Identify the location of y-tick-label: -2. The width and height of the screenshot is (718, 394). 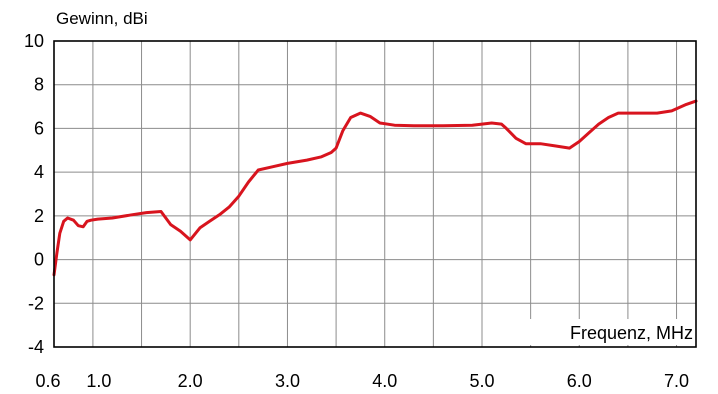
(36, 303).